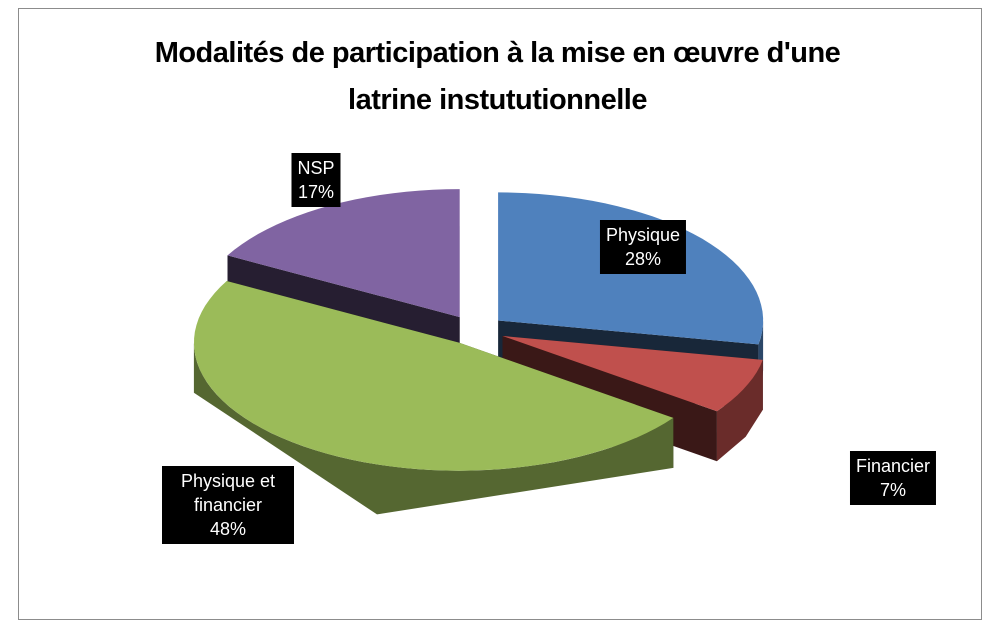 The image size is (993, 626). What do you see at coordinates (316, 168) in the screenshot?
I see `category-label: NSP` at bounding box center [316, 168].